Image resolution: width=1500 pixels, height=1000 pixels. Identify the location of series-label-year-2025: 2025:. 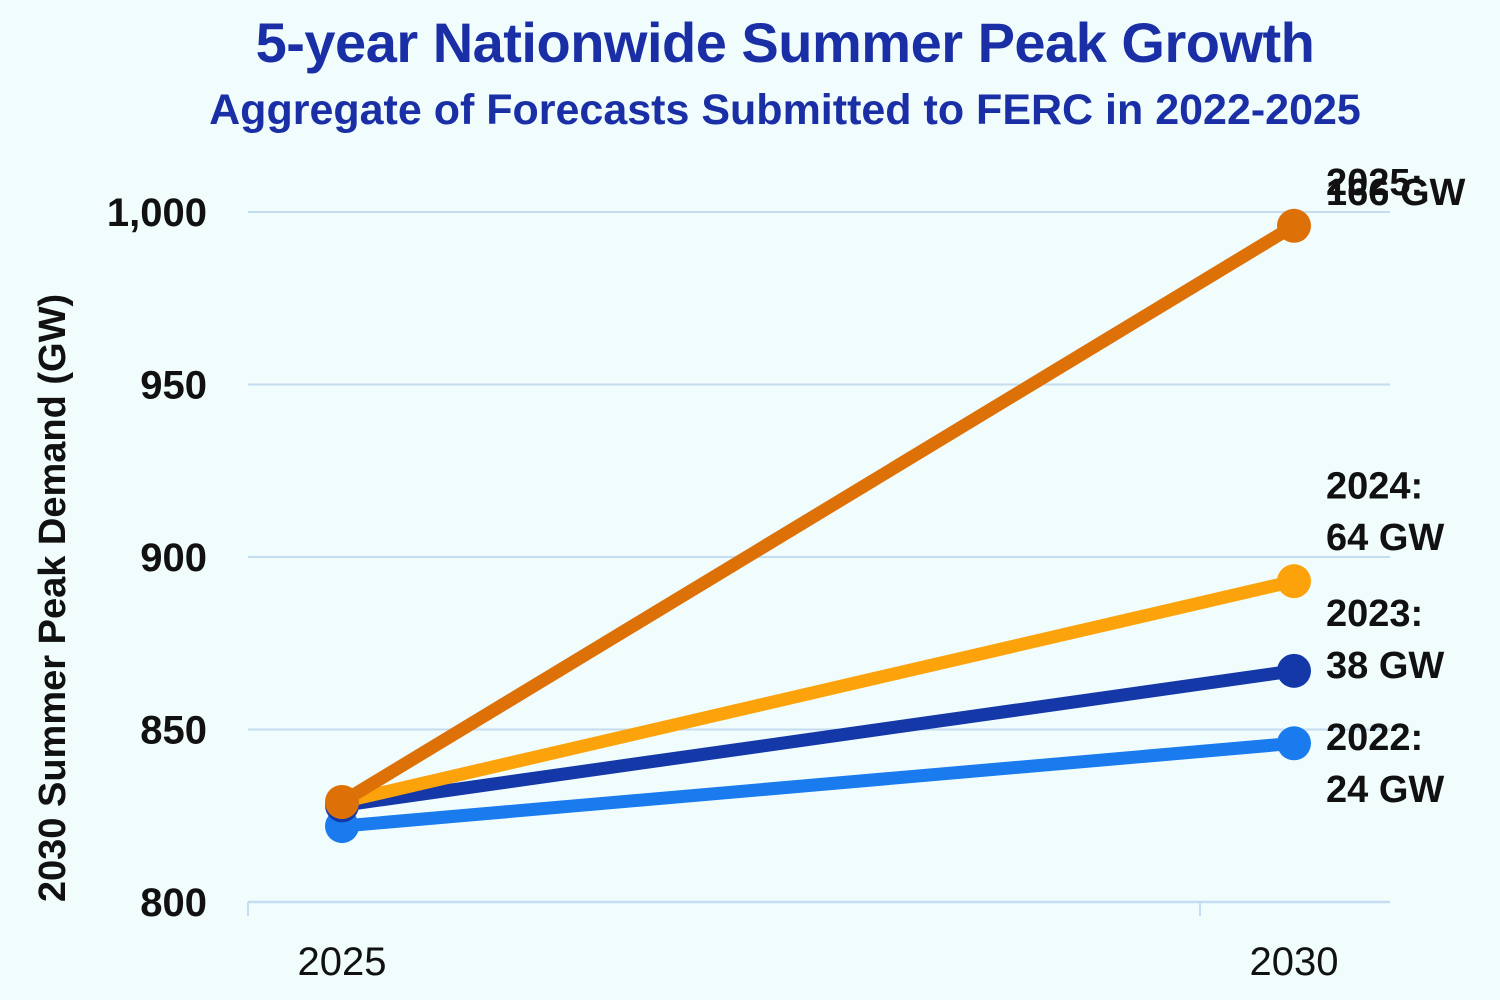
(1374, 183).